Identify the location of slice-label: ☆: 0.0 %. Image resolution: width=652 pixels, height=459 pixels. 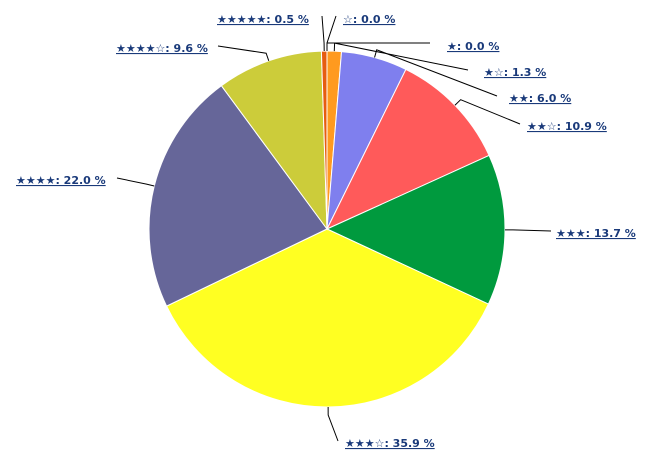
(369, 19).